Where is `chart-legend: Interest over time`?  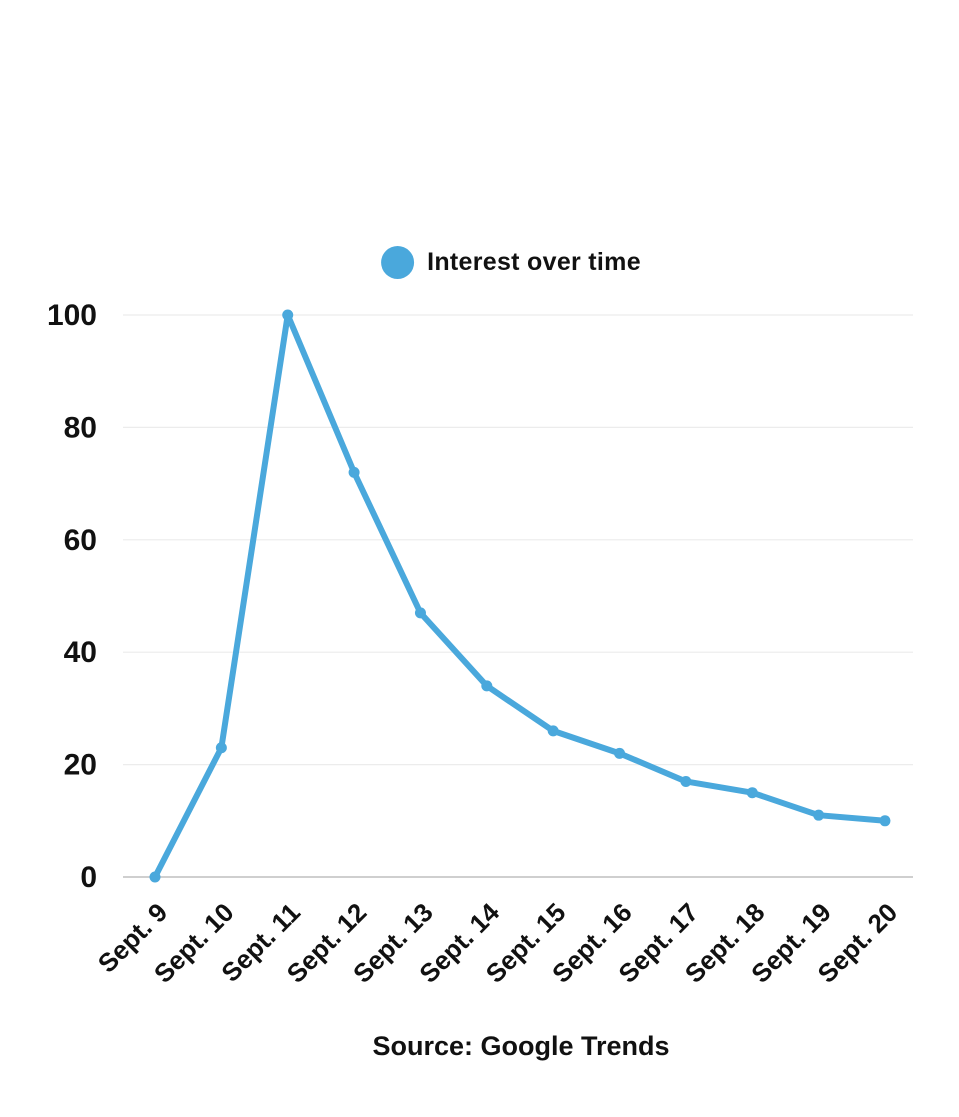 chart-legend: Interest over time is located at coordinates (511, 262).